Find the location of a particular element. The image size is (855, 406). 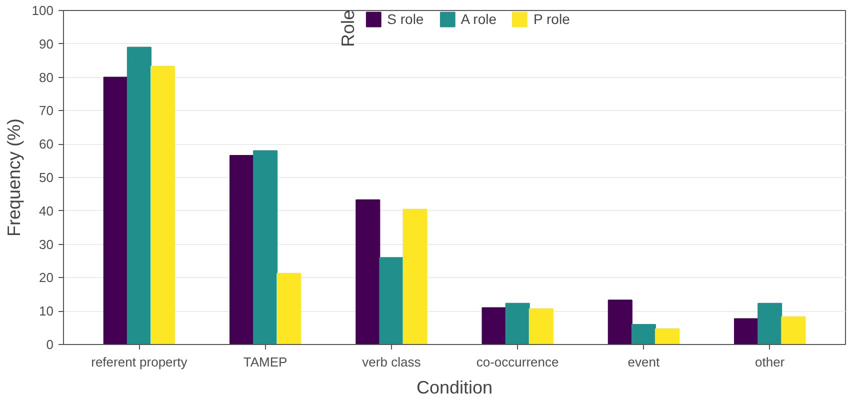

legend-label: A role is located at coordinates (478, 19).